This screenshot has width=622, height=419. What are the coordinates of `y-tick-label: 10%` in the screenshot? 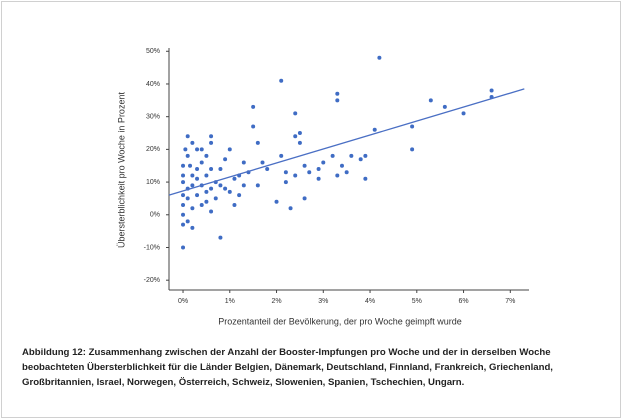 It's located at (153, 182).